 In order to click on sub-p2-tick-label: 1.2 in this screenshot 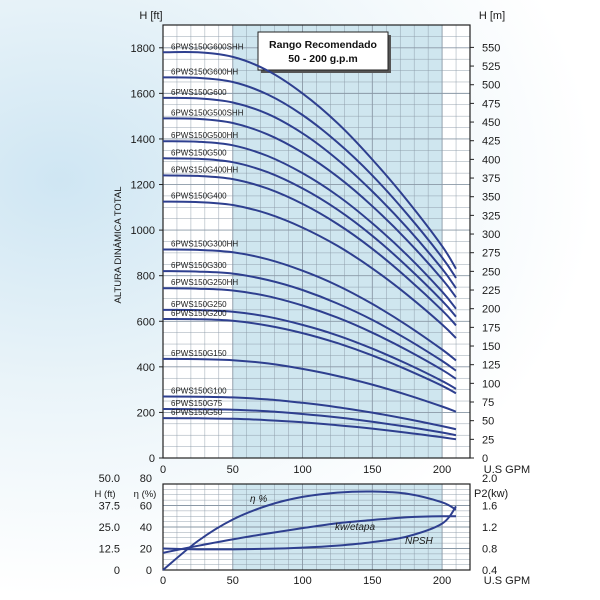, I will do `click(489, 528)`.